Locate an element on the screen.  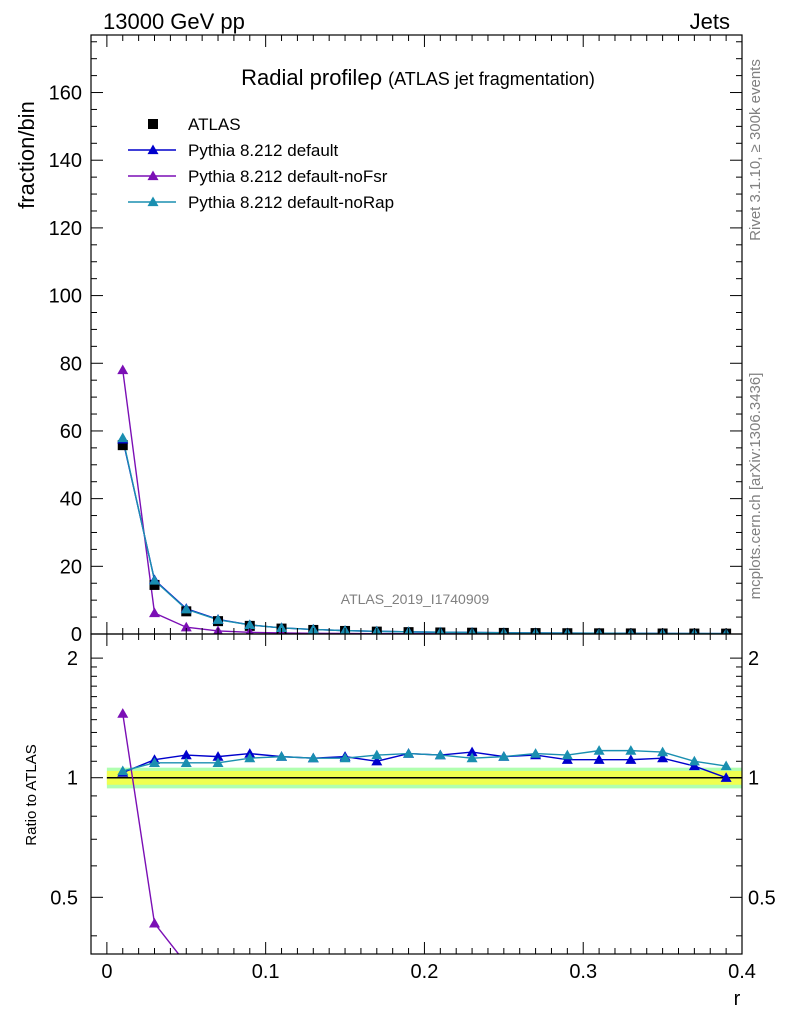
main-y-tick-label: 20 is located at coordinates (71, 567).